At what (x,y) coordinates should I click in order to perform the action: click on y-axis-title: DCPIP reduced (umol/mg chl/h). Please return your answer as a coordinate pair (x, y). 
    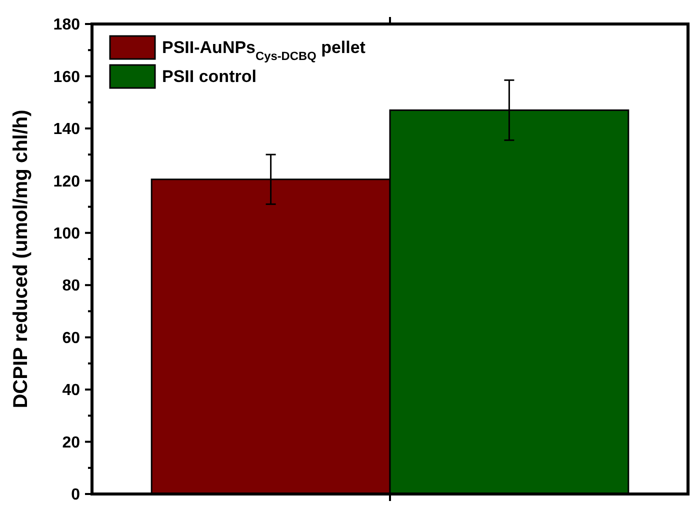
    Looking at the image, I should click on (21, 259).